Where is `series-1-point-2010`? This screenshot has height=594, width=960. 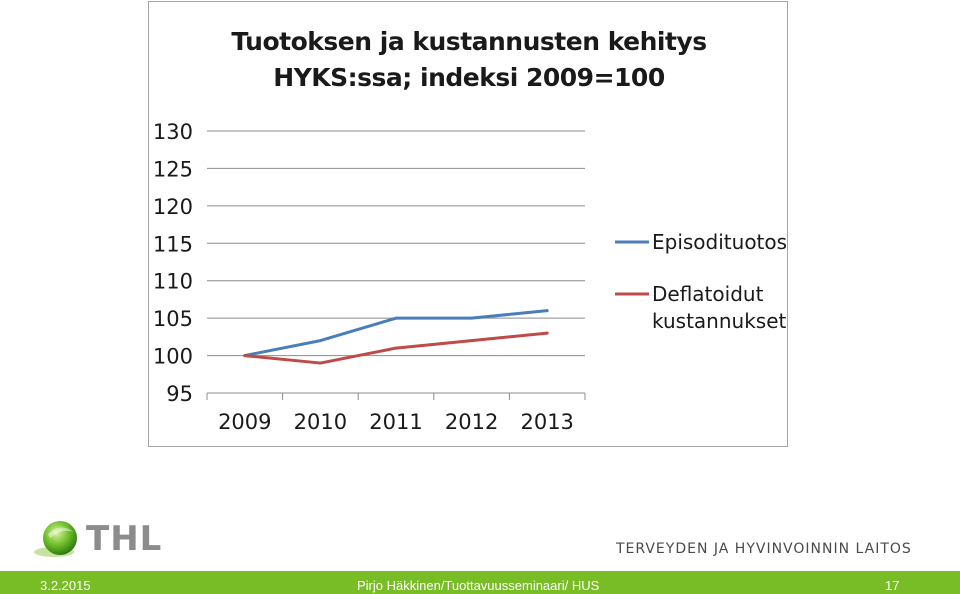 series-1-point-2010 is located at coordinates (320, 341).